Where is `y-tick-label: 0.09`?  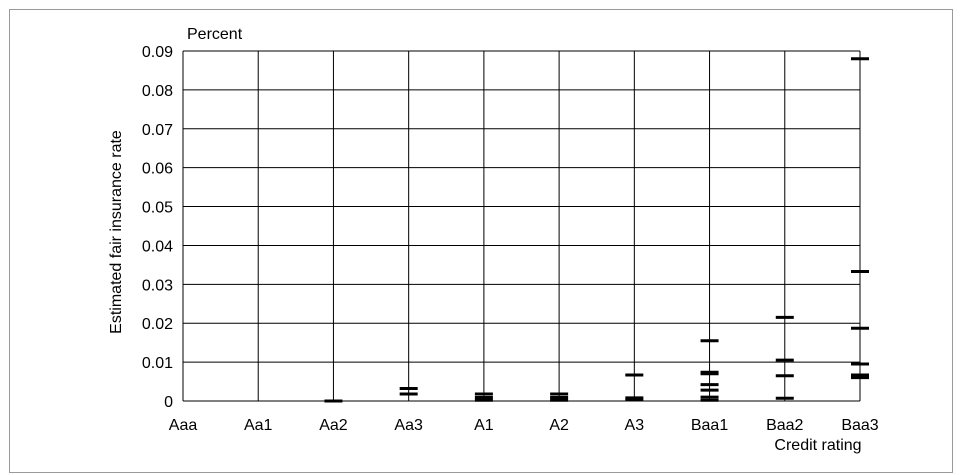 y-tick-label: 0.09 is located at coordinates (157, 52).